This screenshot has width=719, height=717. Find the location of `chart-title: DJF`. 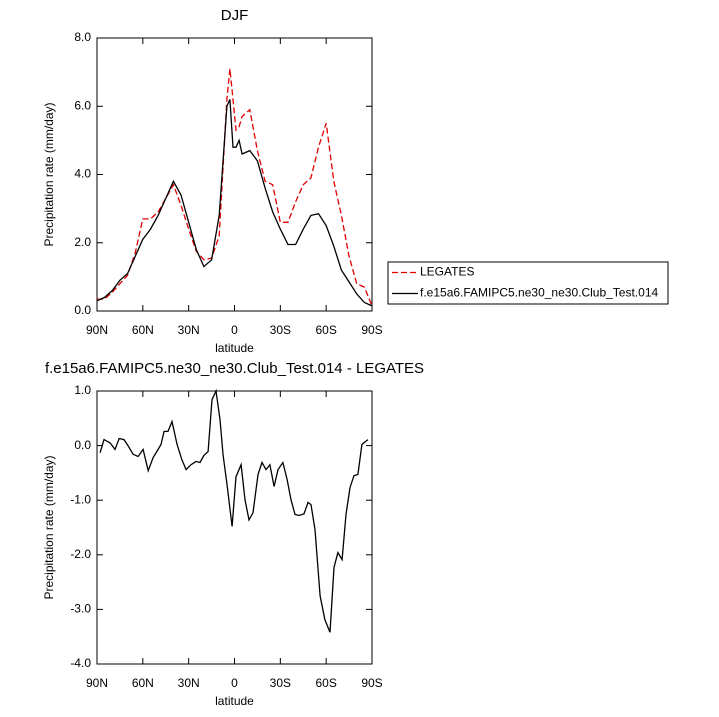

chart-title: DJF is located at coordinates (235, 15).